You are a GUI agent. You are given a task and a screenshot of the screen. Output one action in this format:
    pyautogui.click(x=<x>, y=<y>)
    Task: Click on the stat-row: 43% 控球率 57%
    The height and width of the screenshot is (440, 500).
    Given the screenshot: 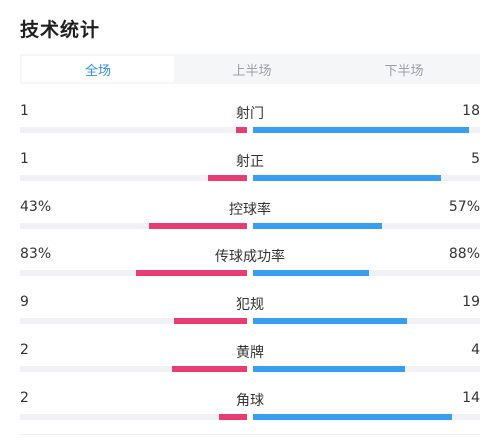 What is the action you would take?
    pyautogui.click(x=250, y=217)
    